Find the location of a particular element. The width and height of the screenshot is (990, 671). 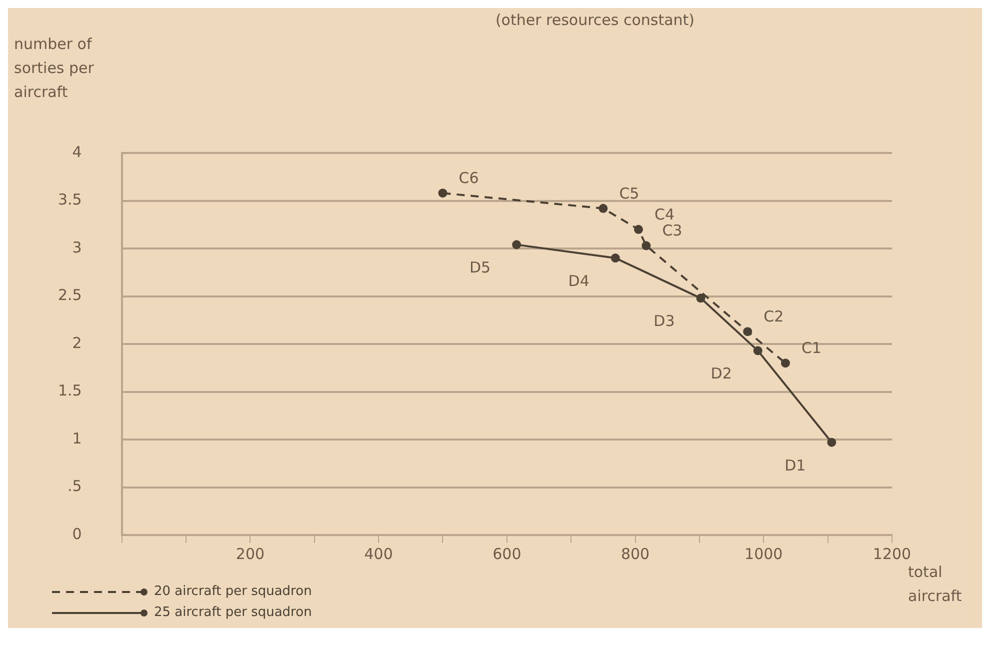

annotation: C4 is located at coordinates (664, 214).